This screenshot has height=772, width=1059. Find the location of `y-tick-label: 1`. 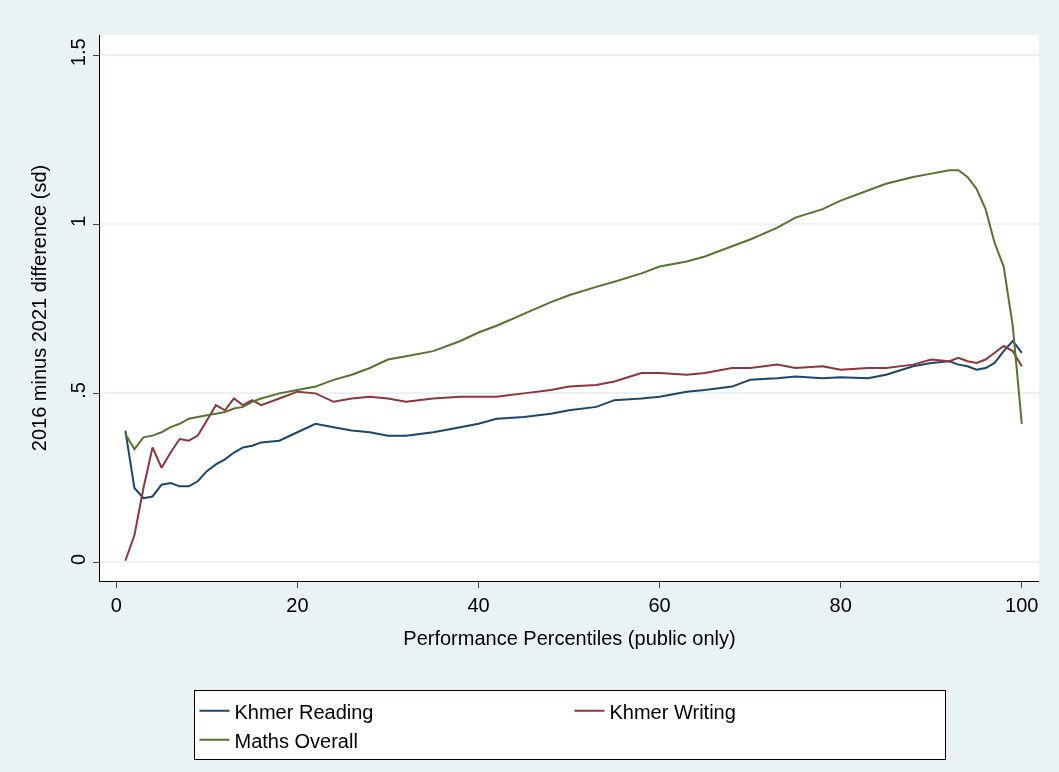

y-tick-label: 1 is located at coordinates (78, 221).